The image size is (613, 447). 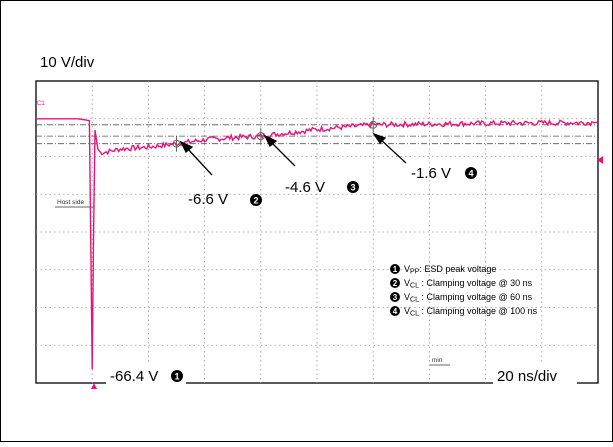 I want to click on annotation-value-2: -6.6 V, so click(x=208, y=199).